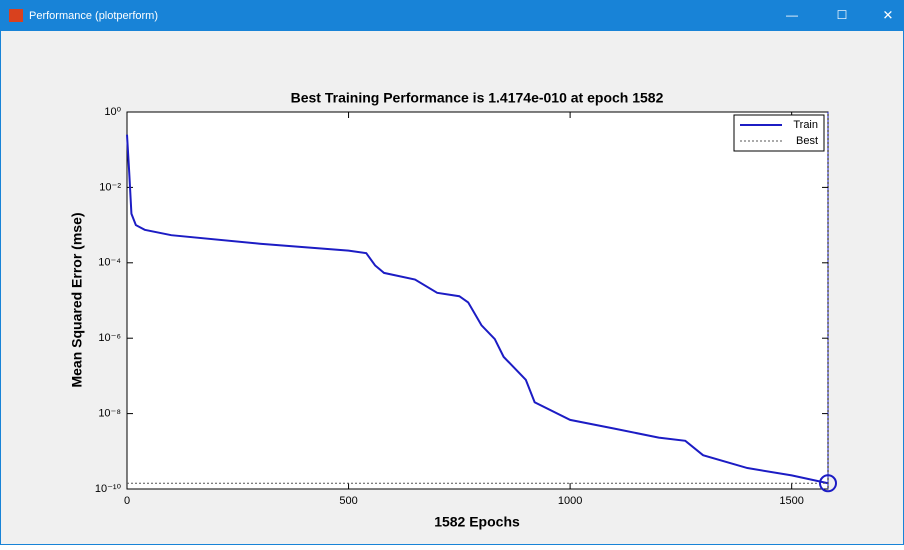 Image resolution: width=904 pixels, height=550 pixels. What do you see at coordinates (779, 133) in the screenshot?
I see `legend-box` at bounding box center [779, 133].